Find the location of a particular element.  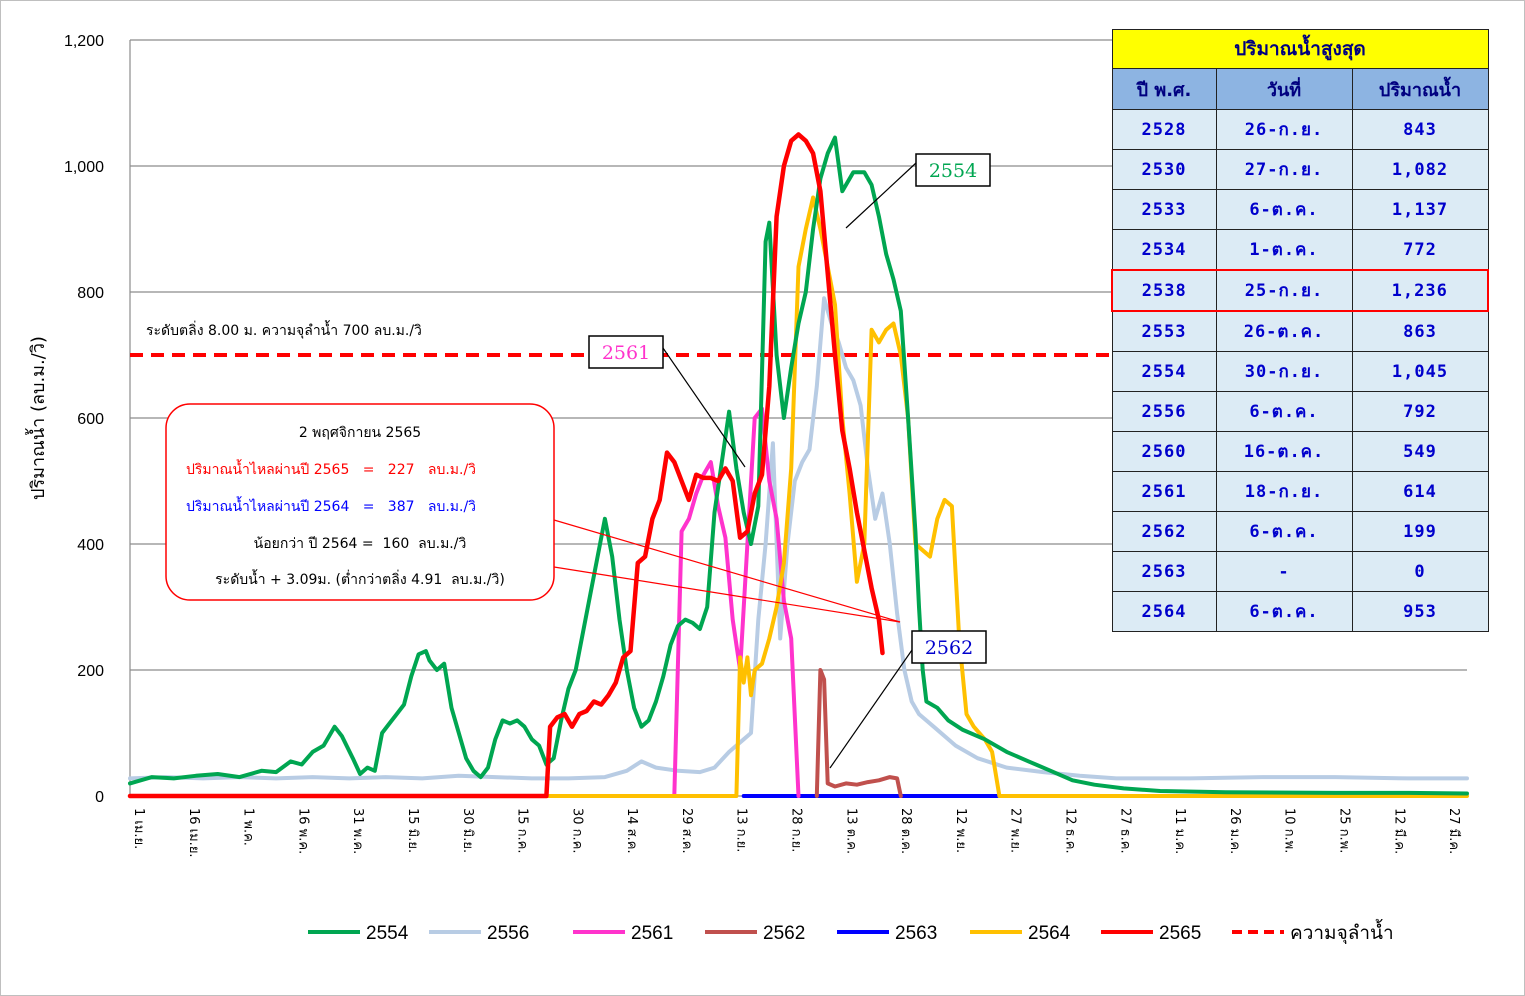

table-header-value: ปริมาณน้ำ is located at coordinates (1420, 89).